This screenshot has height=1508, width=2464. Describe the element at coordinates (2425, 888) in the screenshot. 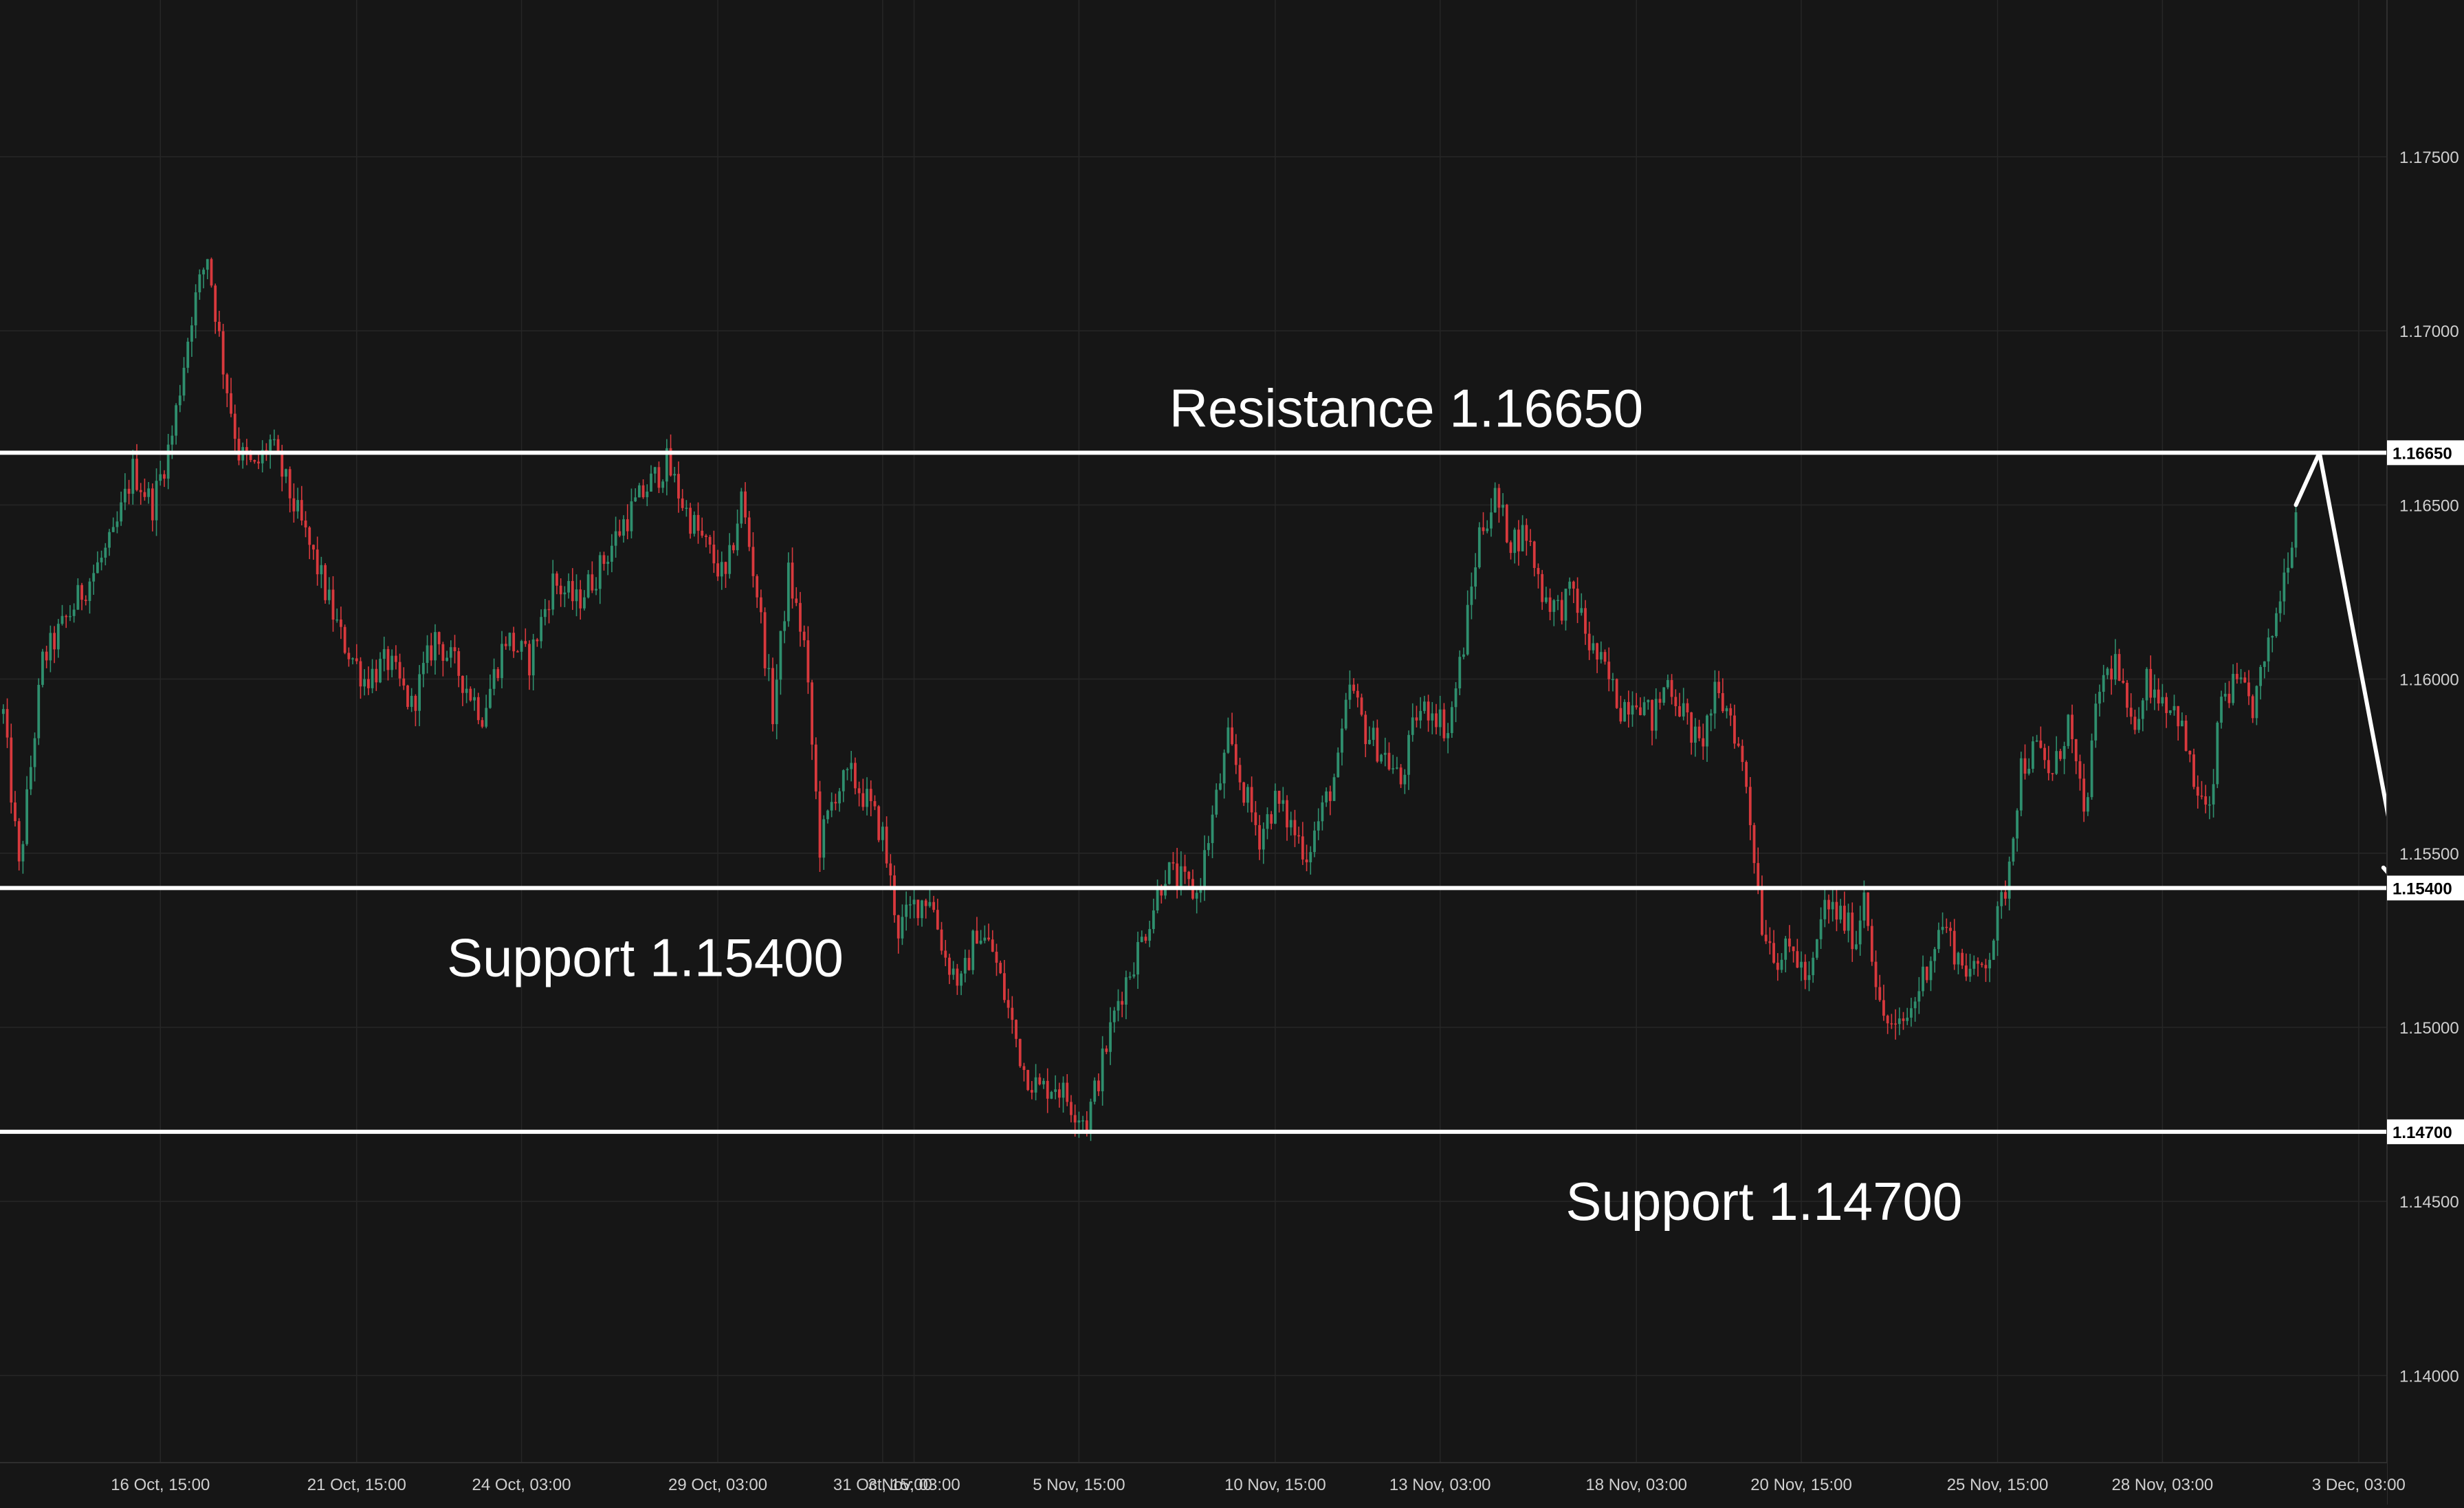

I see `support-1-price-badge` at that location.